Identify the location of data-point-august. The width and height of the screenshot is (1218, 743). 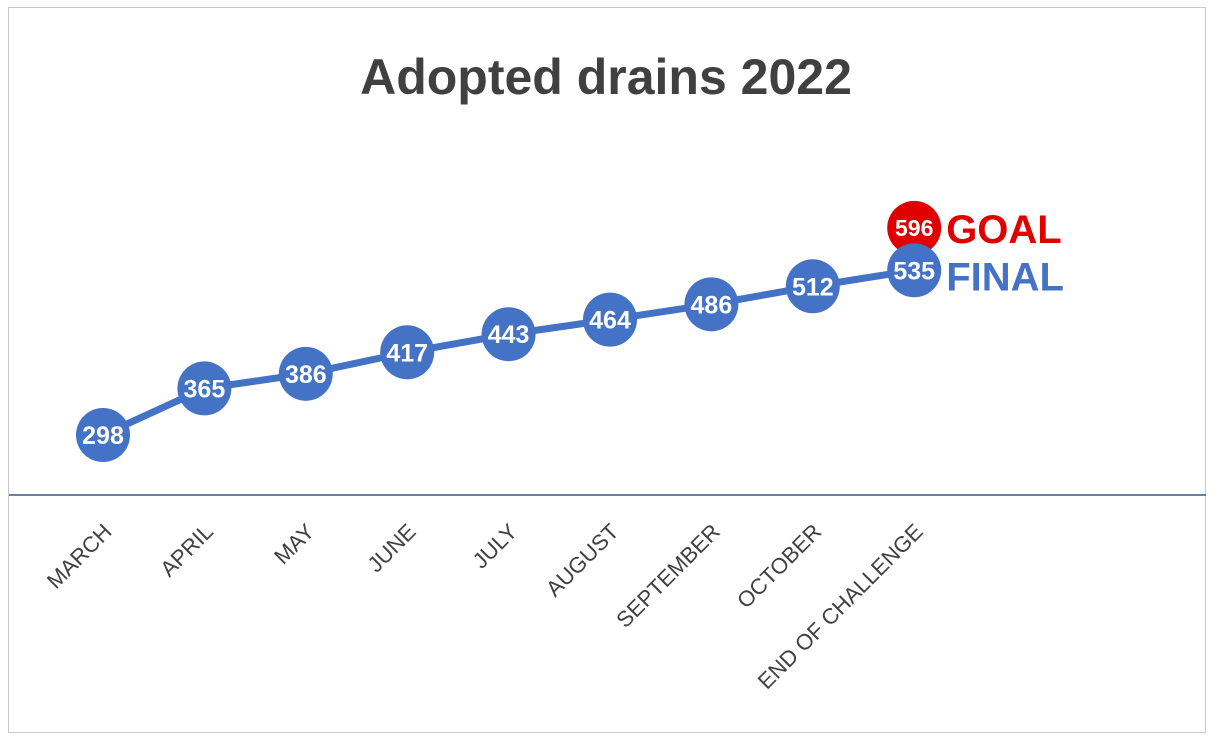
(610, 319).